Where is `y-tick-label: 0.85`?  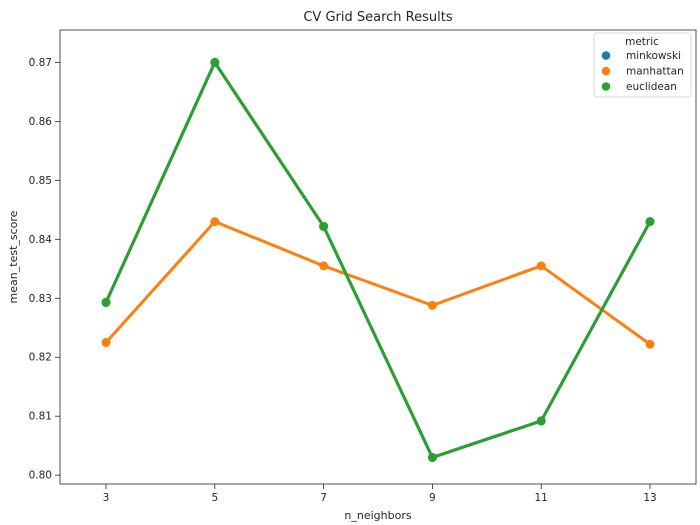
y-tick-label: 0.85 is located at coordinates (40, 181).